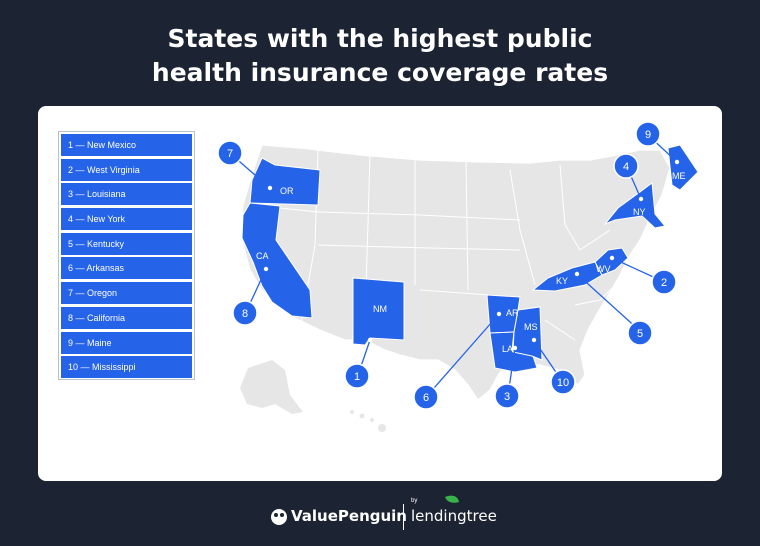  I want to click on legend-item: 1 — New Mexico, so click(126, 145).